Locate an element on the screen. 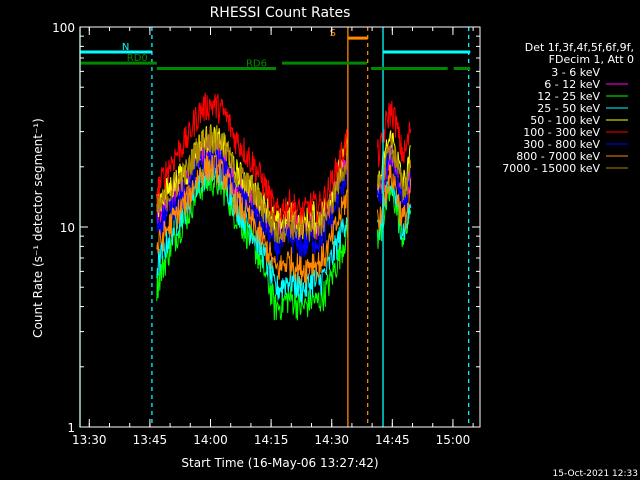  legend-label-6: 100 - 300 keV is located at coordinates (561, 132).